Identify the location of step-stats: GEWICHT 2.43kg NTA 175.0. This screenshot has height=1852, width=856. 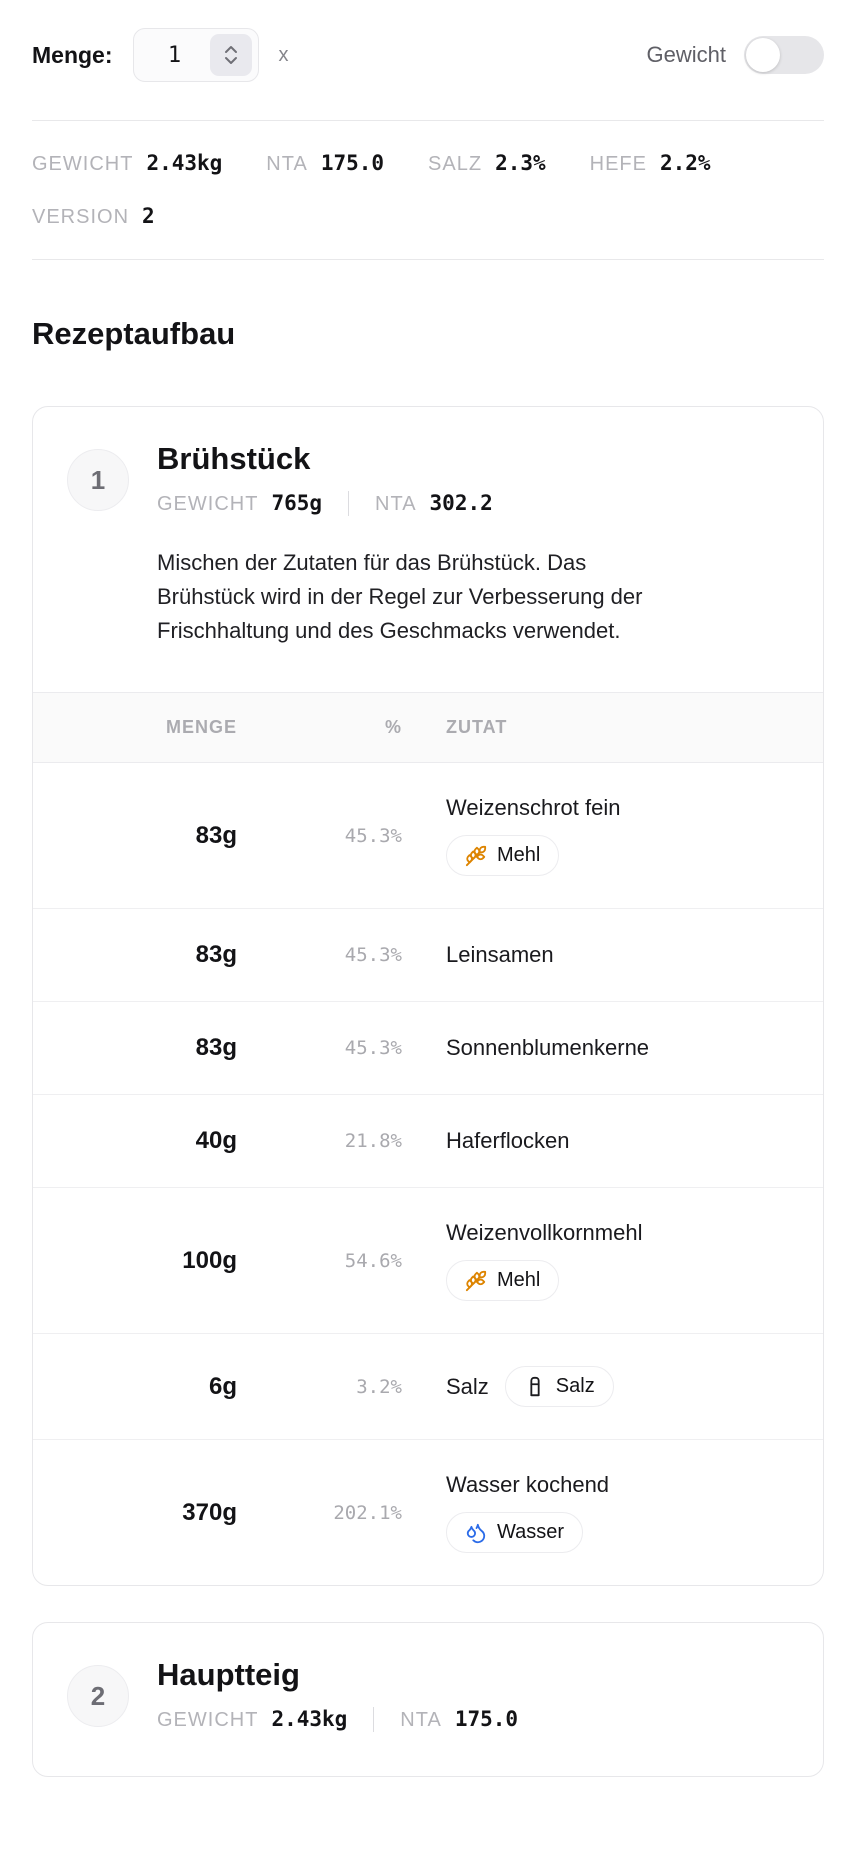
(473, 1720).